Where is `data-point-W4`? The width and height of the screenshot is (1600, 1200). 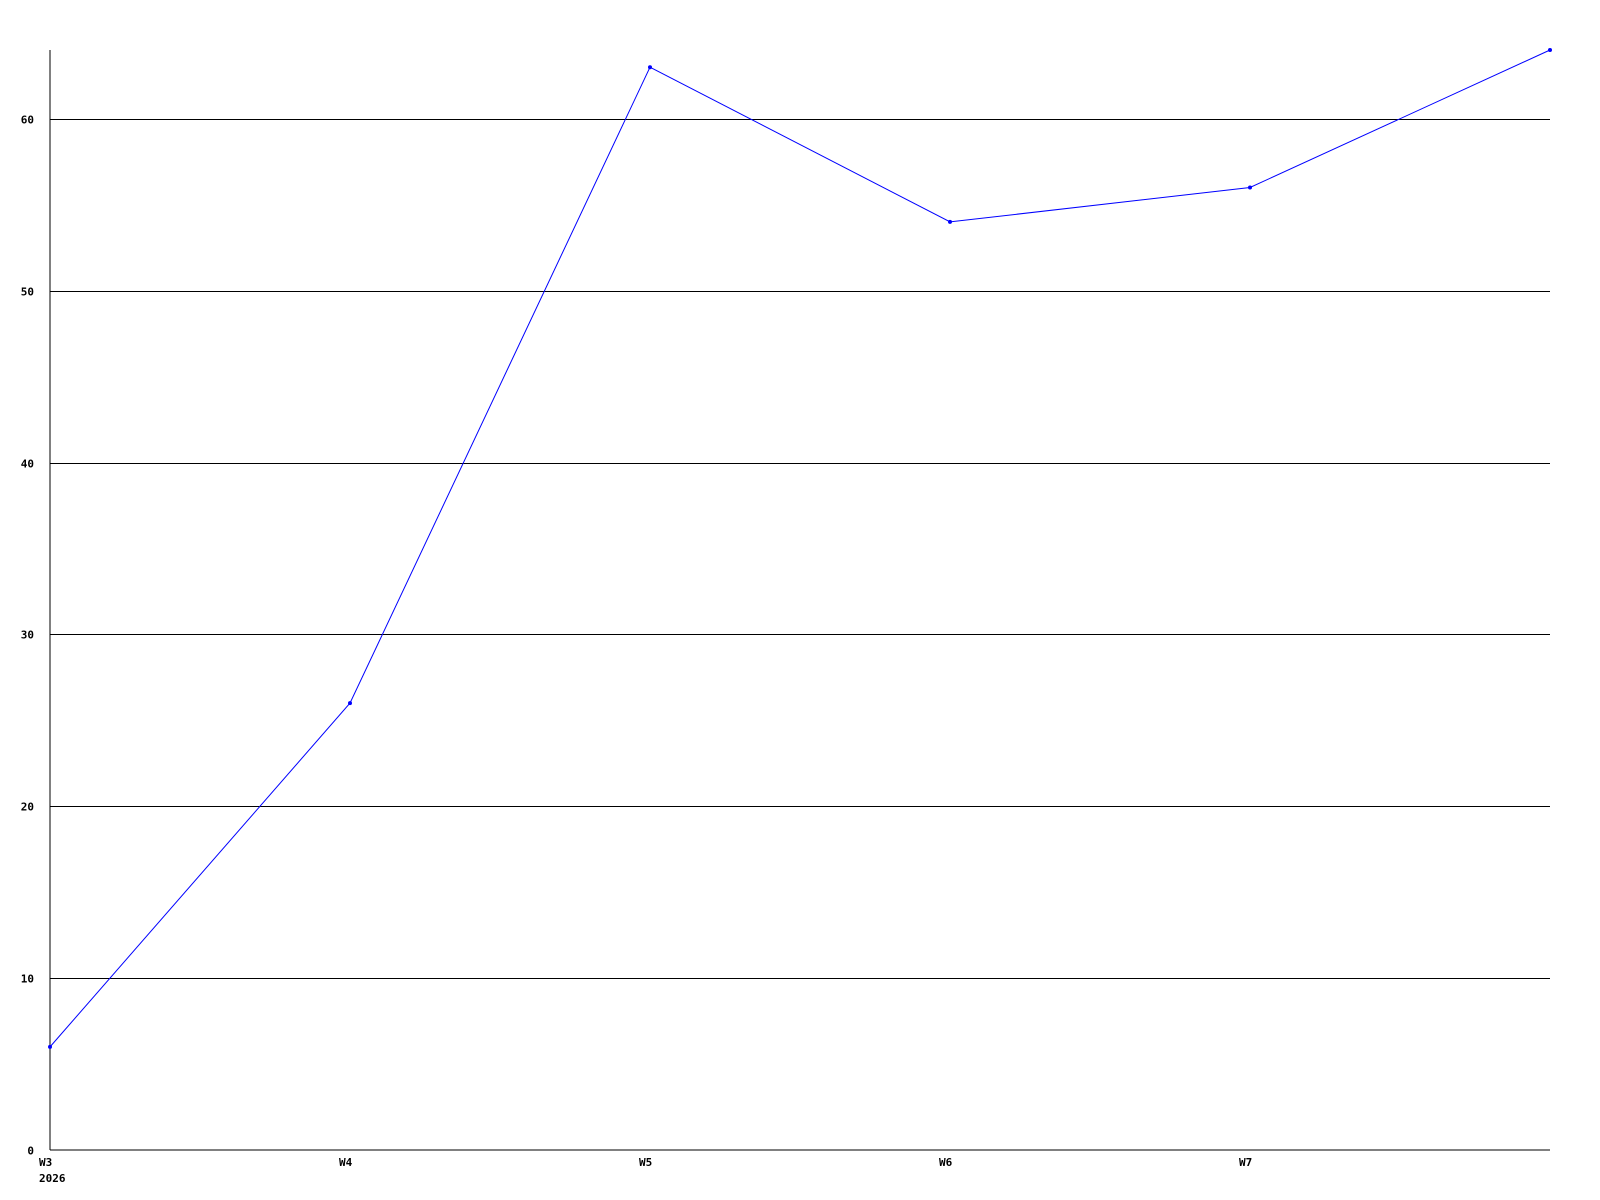 data-point-W4 is located at coordinates (350, 703).